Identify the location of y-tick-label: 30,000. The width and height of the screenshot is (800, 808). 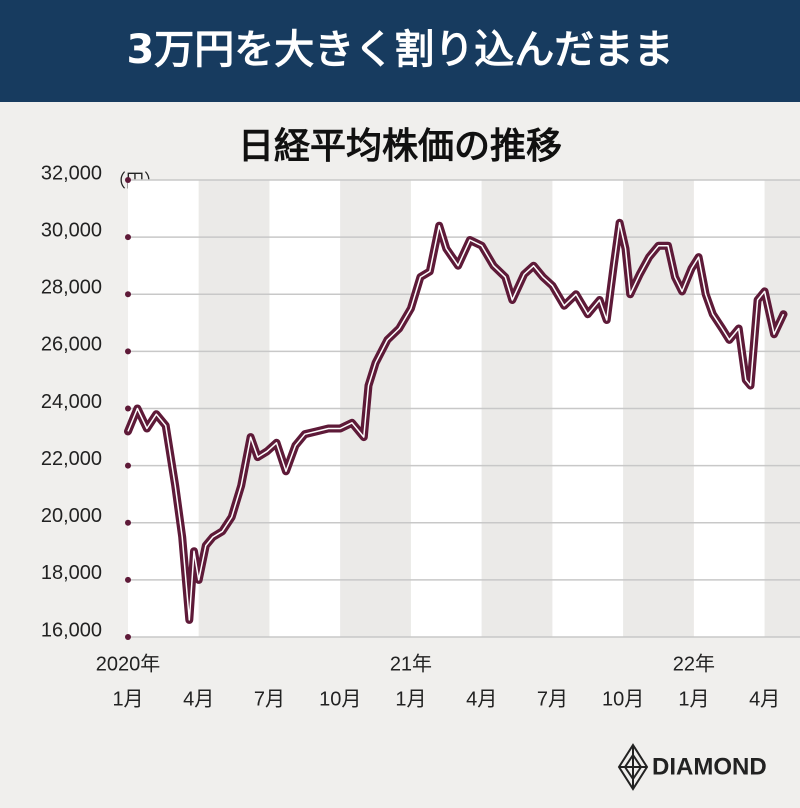
(71, 230).